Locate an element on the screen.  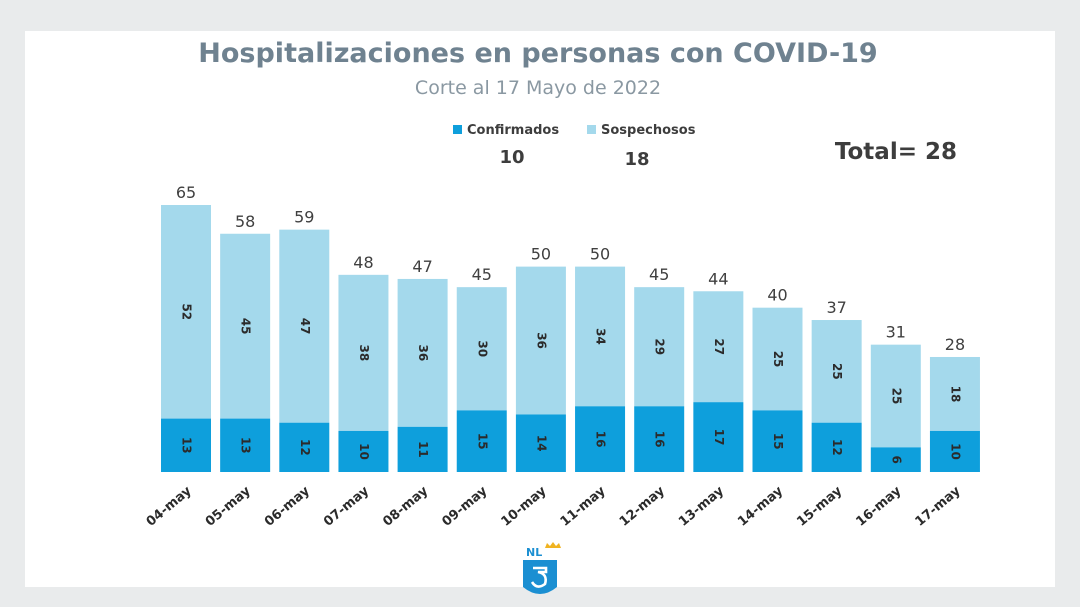
label-sospechosos-11-may: 34 is located at coordinates (601, 336).